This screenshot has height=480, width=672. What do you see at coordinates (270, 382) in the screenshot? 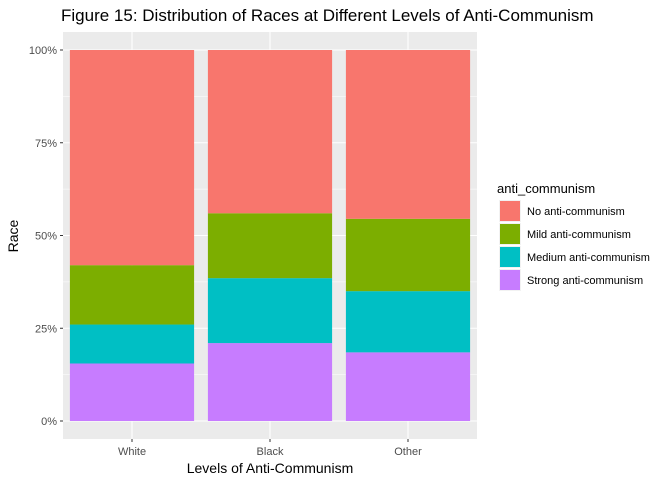
I see `bar-black-strong-anti-communism` at bounding box center [270, 382].